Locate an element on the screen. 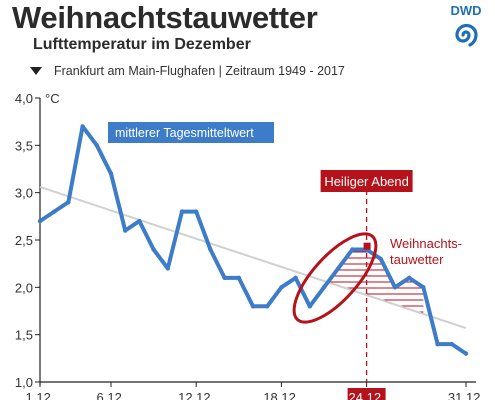 The height and width of the screenshot is (400, 495). highlight-day-label: Heiliger Abend is located at coordinates (366, 181).